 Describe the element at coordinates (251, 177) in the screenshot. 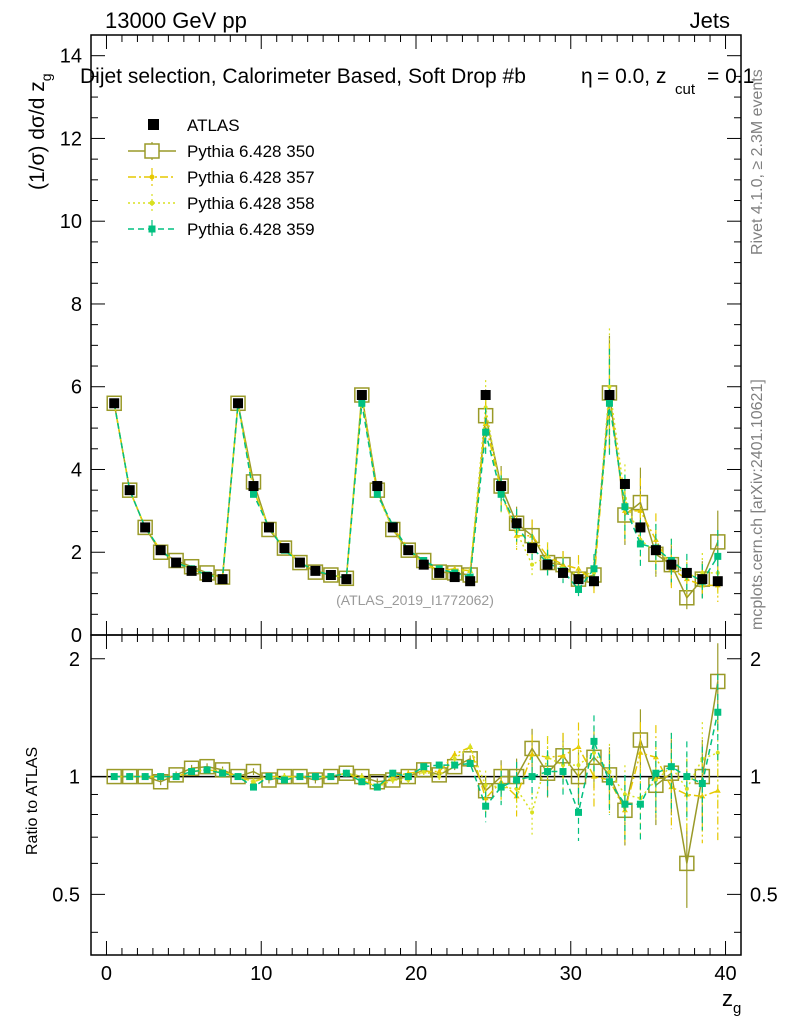

I see `legend-label: Pythia 6.428 357` at that location.